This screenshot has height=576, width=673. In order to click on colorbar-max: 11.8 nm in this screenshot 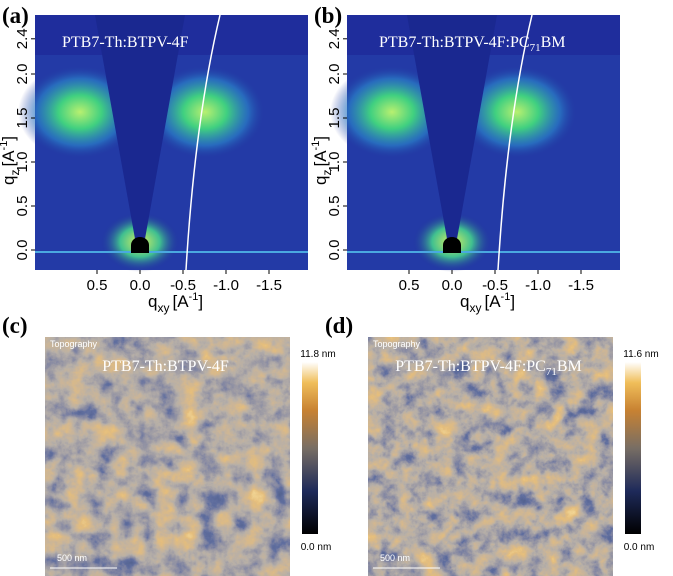, I will do `click(317, 354)`.